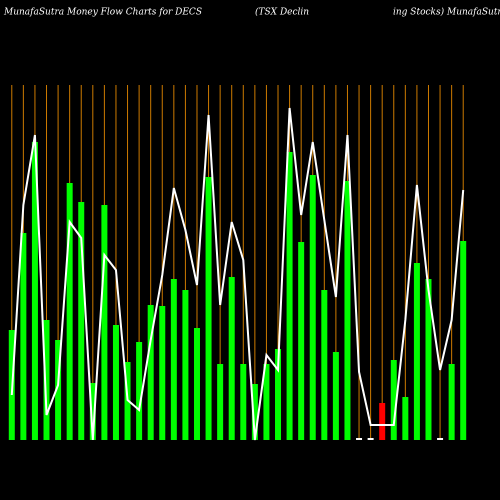 This screenshot has width=500, height=500. I want to click on chart-subtitle: (TSX Declin, so click(282, 12).